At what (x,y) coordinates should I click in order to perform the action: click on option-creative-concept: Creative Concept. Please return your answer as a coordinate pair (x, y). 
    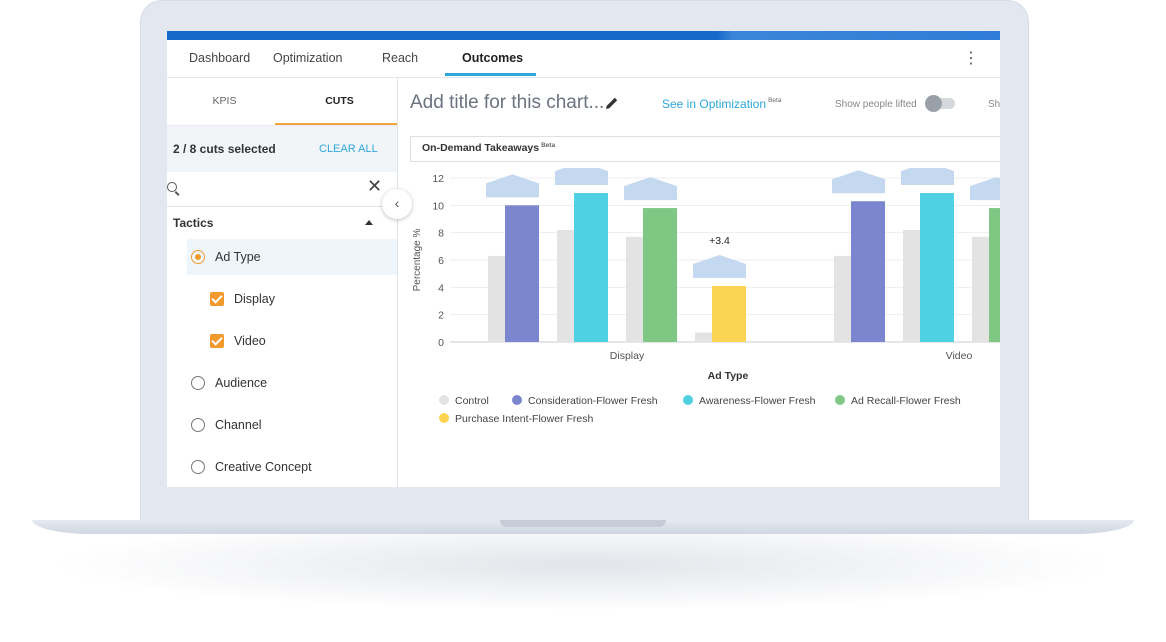
    Looking at the image, I should click on (292, 467).